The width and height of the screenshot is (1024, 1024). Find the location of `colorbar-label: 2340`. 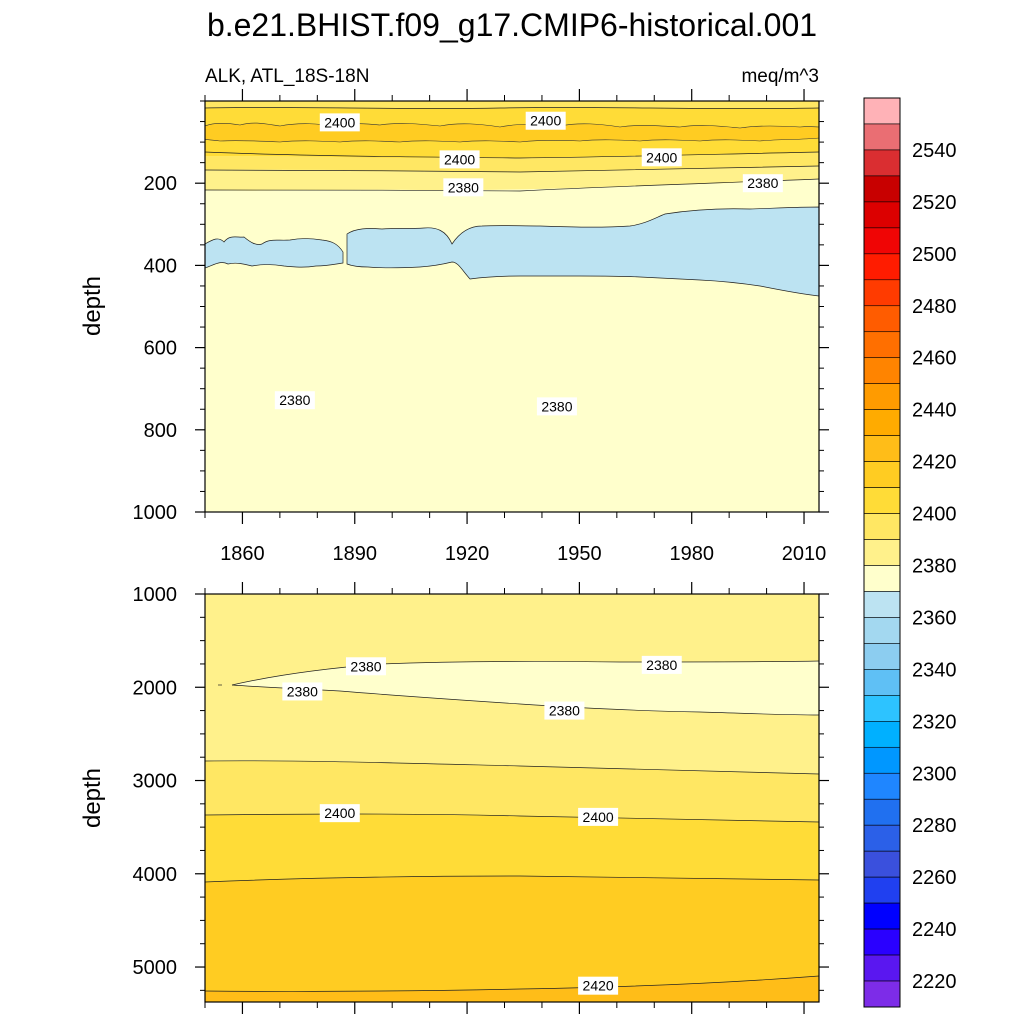

colorbar-label: 2340 is located at coordinates (934, 670).